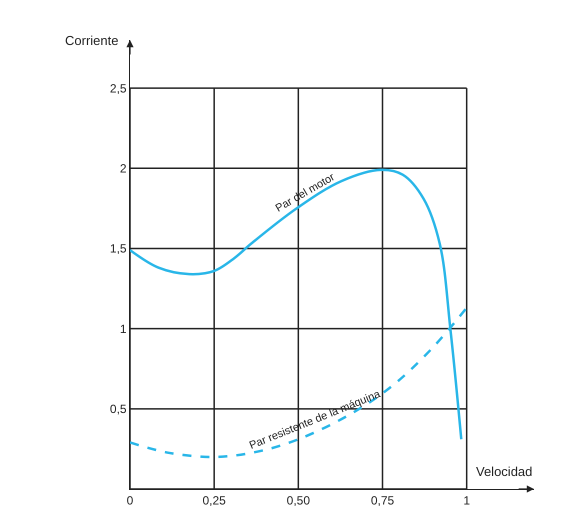  Describe the element at coordinates (118, 88) in the screenshot. I see `y-tick-label: 2,5` at that location.